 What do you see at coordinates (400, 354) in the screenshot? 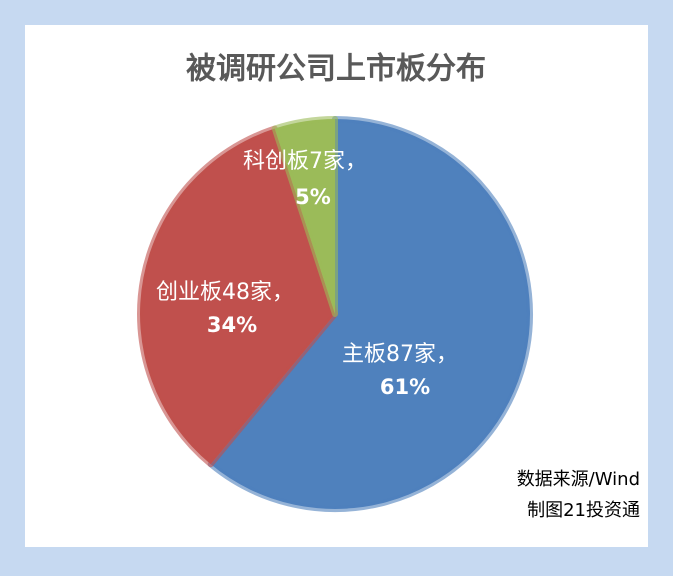
I see `slice-label: 主板87家，` at bounding box center [400, 354].